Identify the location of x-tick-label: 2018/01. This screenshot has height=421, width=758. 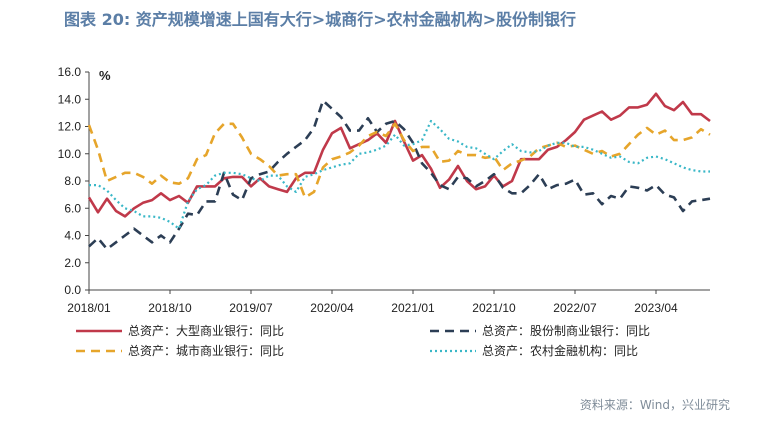
(89, 308).